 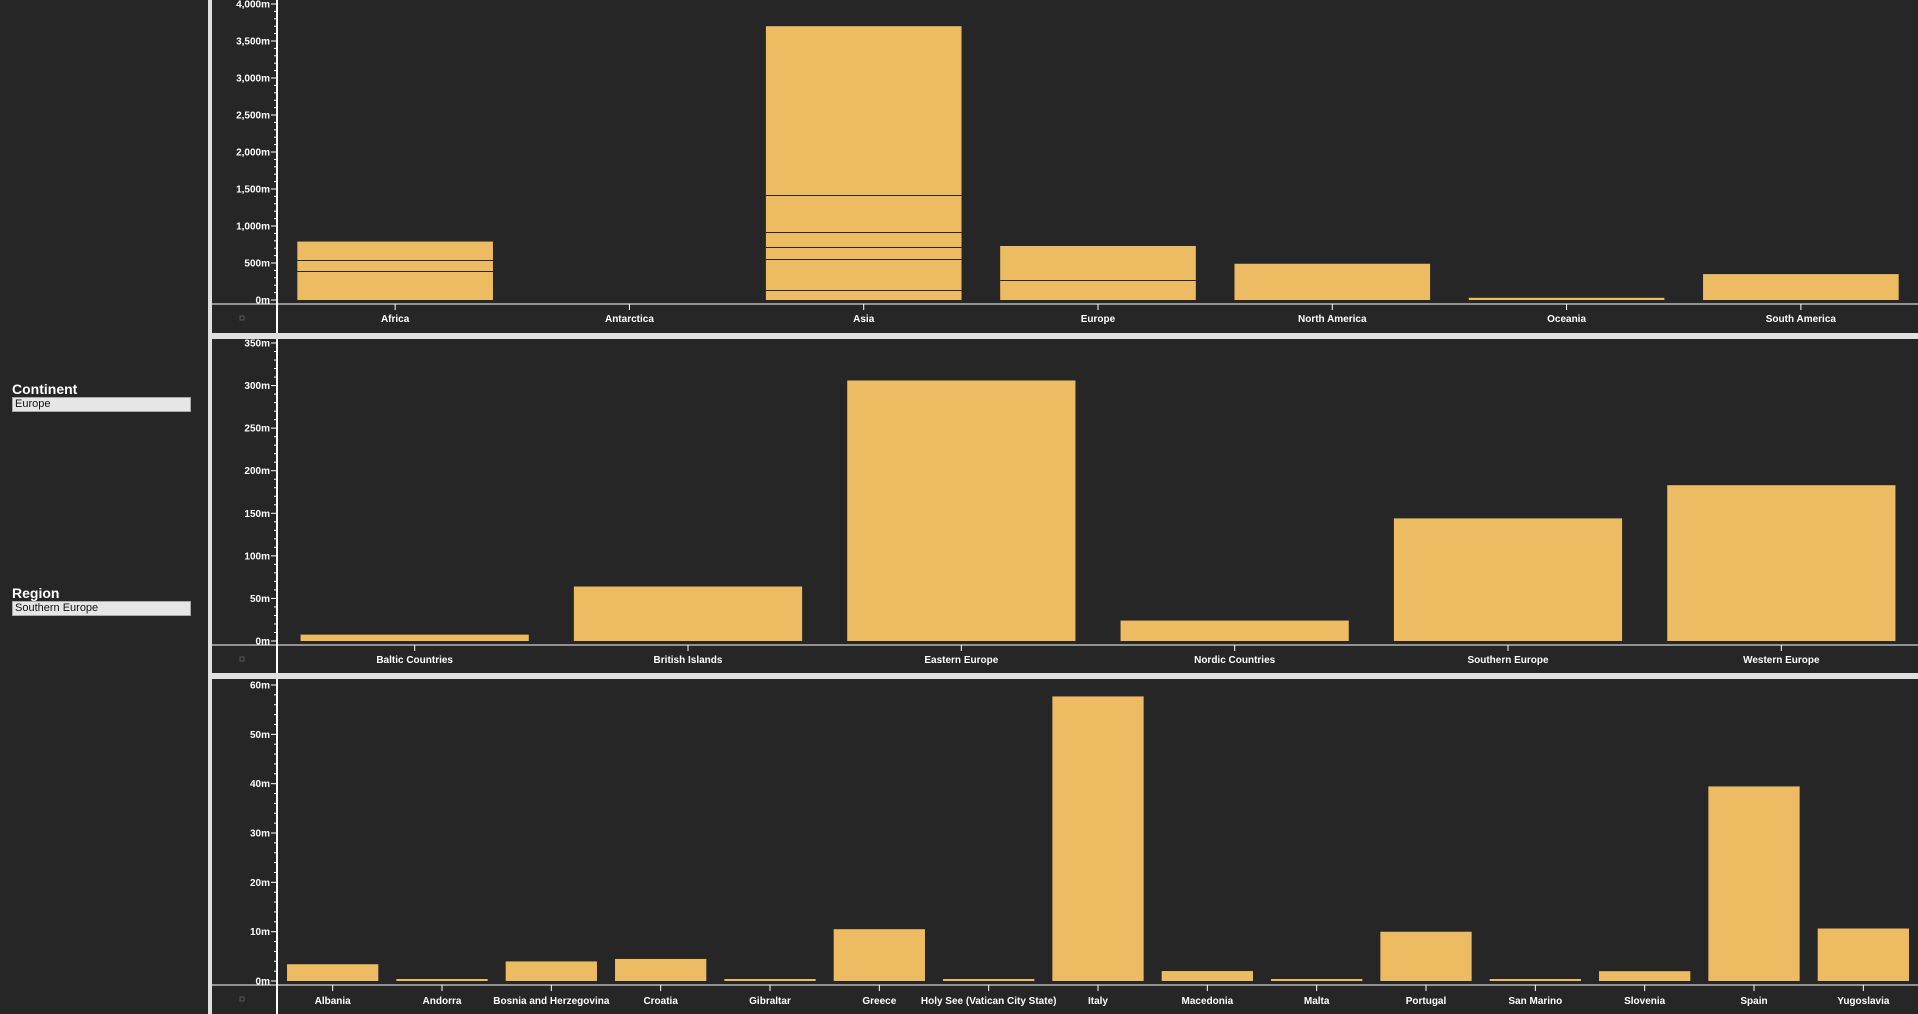 I want to click on x-category-label: Nordic Countries, so click(x=1235, y=660).